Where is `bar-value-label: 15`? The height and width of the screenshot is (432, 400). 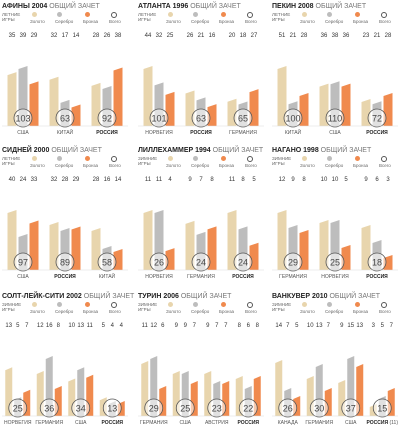 bar-value-label: 15 is located at coordinates (350, 326).